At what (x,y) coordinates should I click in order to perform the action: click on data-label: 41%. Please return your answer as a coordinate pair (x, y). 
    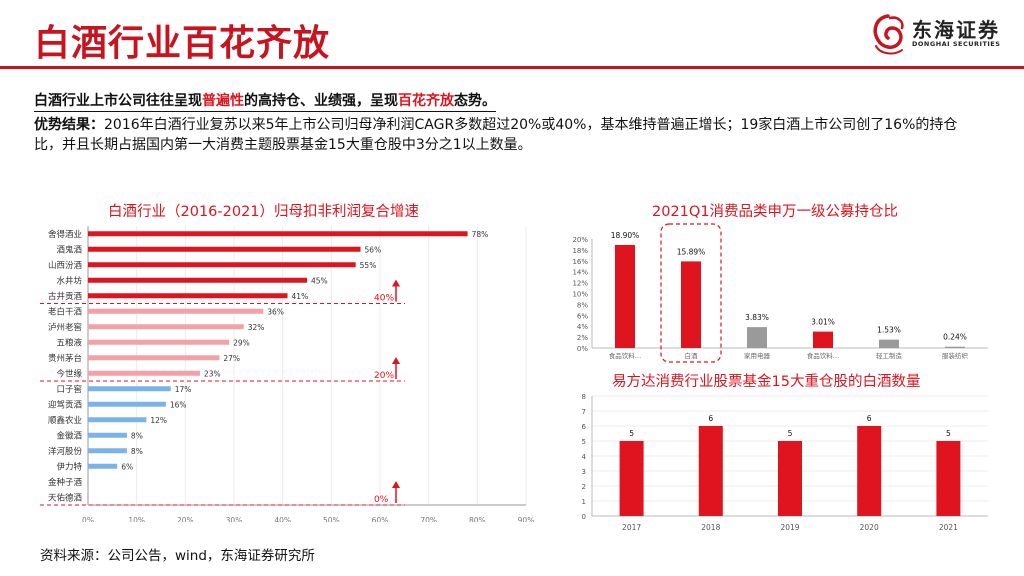
    Looking at the image, I should click on (300, 296).